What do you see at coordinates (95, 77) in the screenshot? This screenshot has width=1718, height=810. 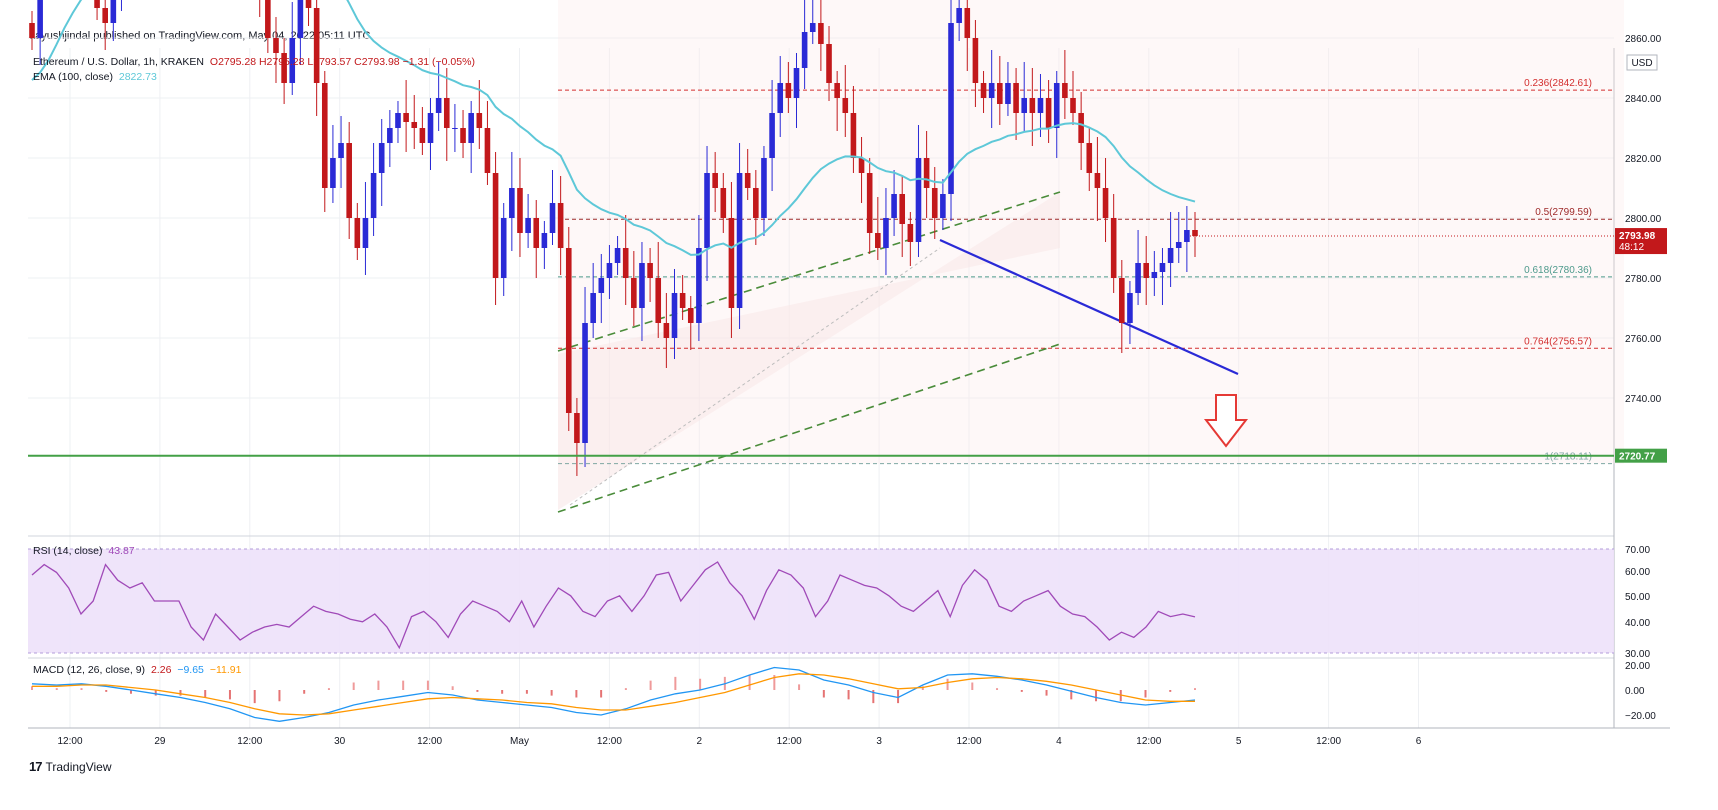 I see `ema-legend: EMA (100, close) 2822.73` at bounding box center [95, 77].